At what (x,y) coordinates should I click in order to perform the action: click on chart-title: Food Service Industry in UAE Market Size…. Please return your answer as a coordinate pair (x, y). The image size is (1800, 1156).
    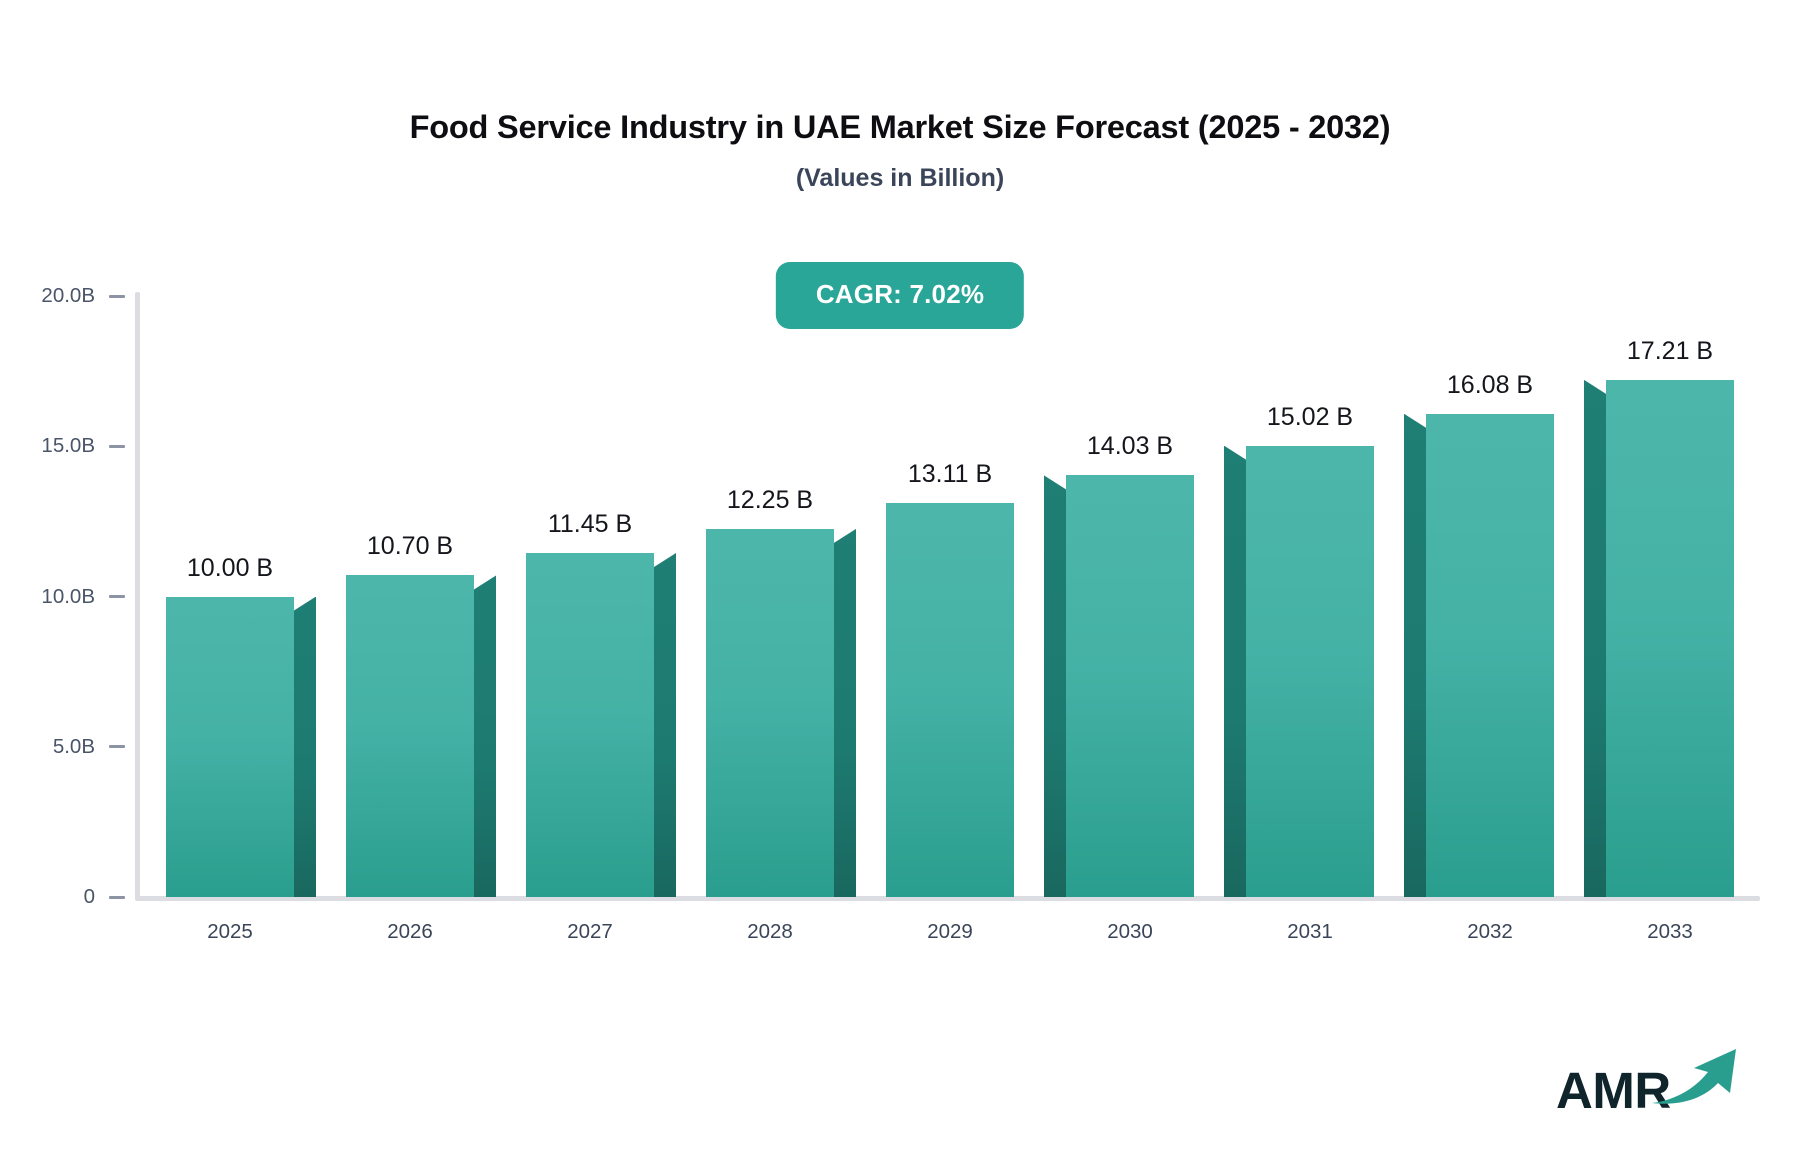
    Looking at the image, I should click on (900, 127).